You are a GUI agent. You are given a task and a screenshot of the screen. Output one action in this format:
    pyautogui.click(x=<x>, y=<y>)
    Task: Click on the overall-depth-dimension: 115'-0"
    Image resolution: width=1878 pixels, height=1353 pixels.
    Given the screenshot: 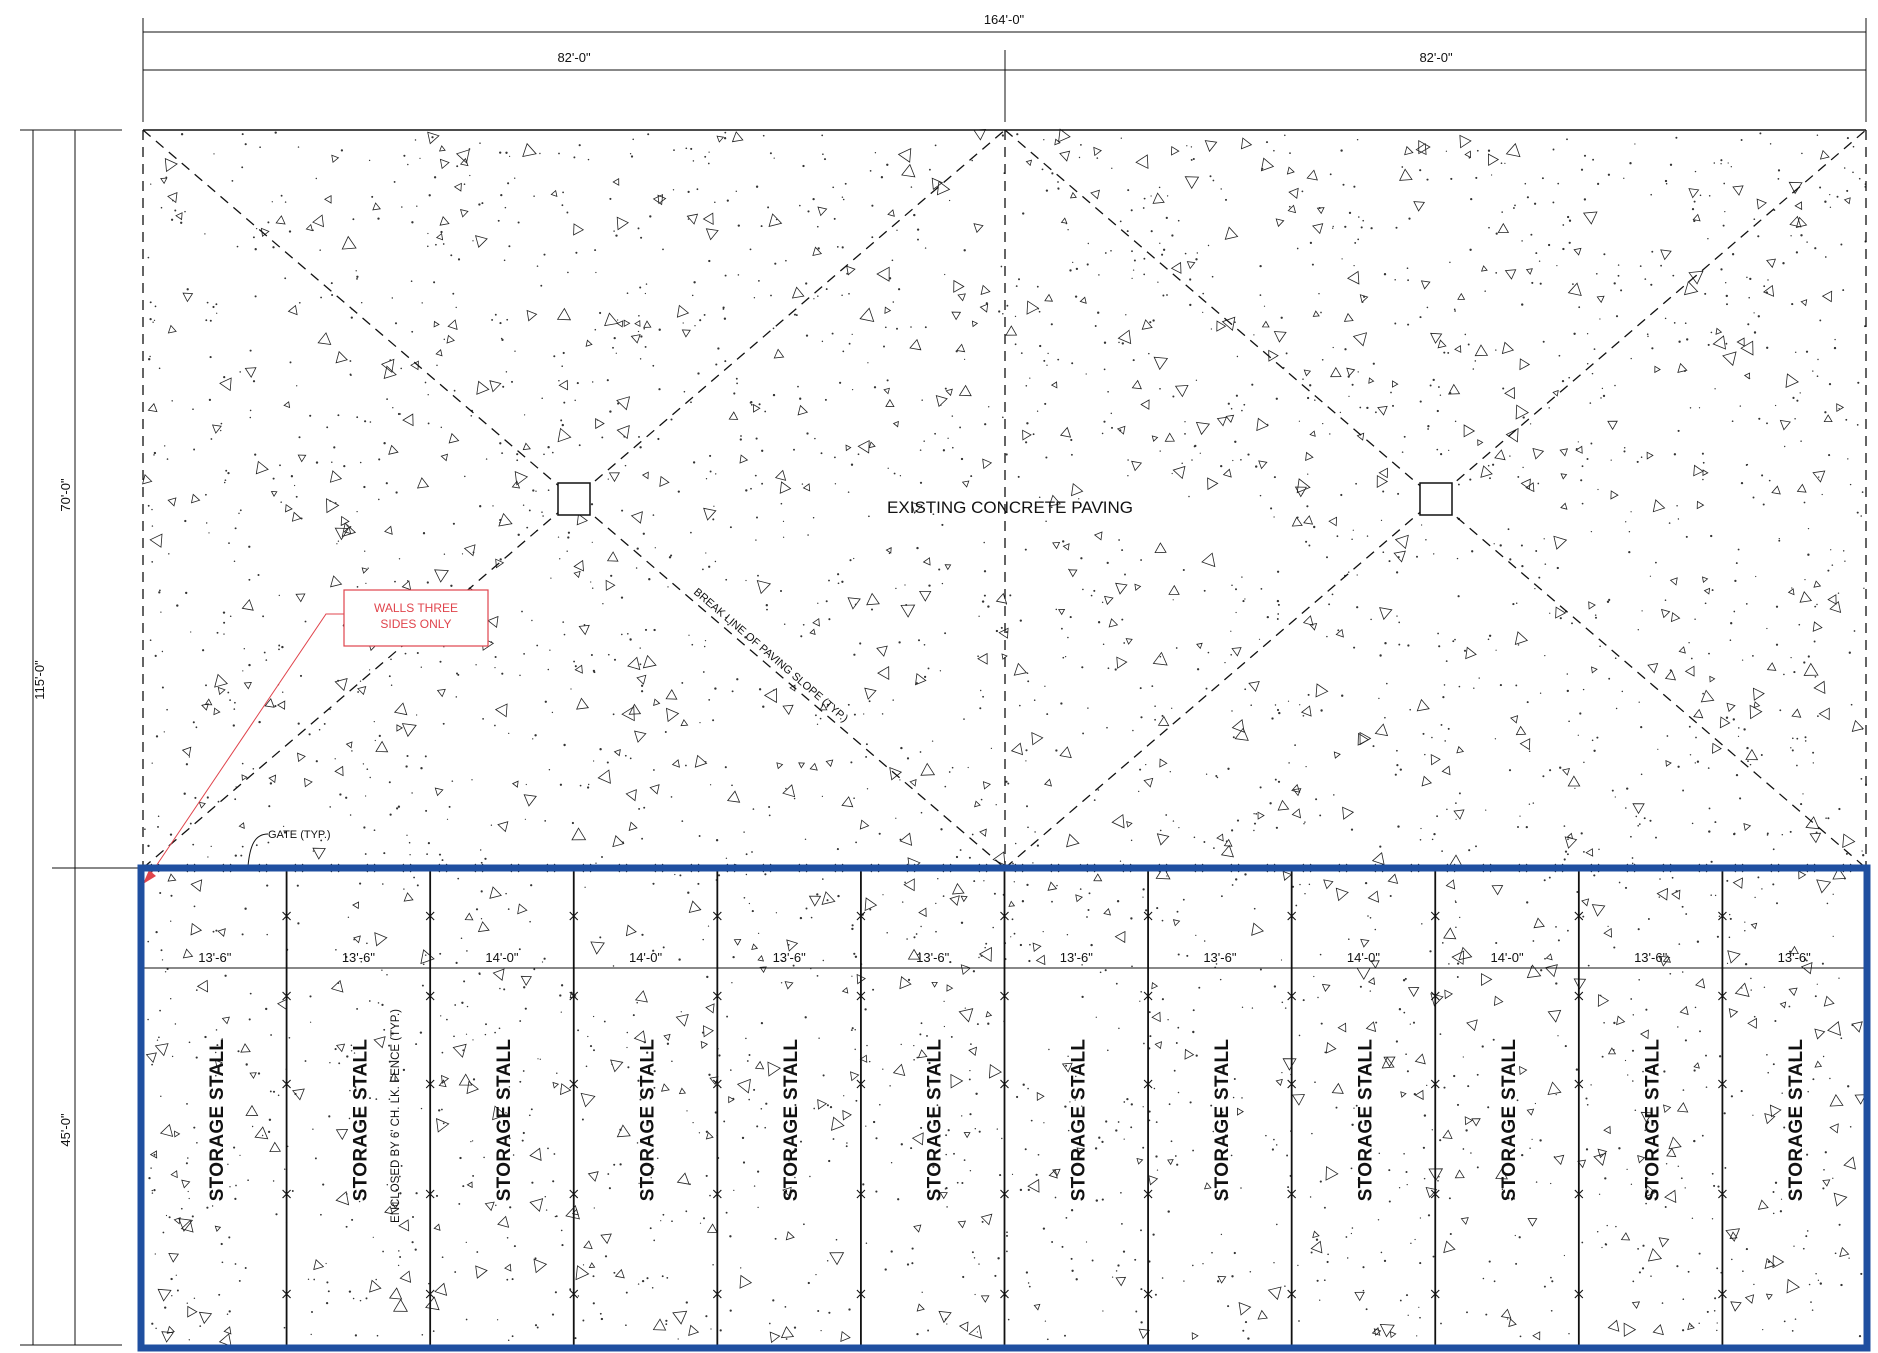 What is the action you would take?
    pyautogui.click(x=39, y=680)
    